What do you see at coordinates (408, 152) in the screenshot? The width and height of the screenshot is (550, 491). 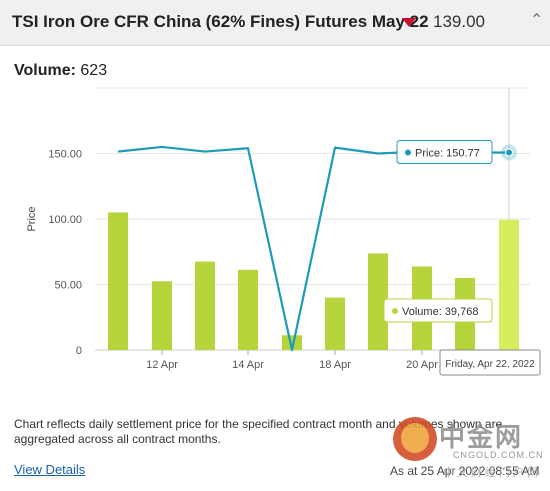 I see `price-tooltip-marker` at bounding box center [408, 152].